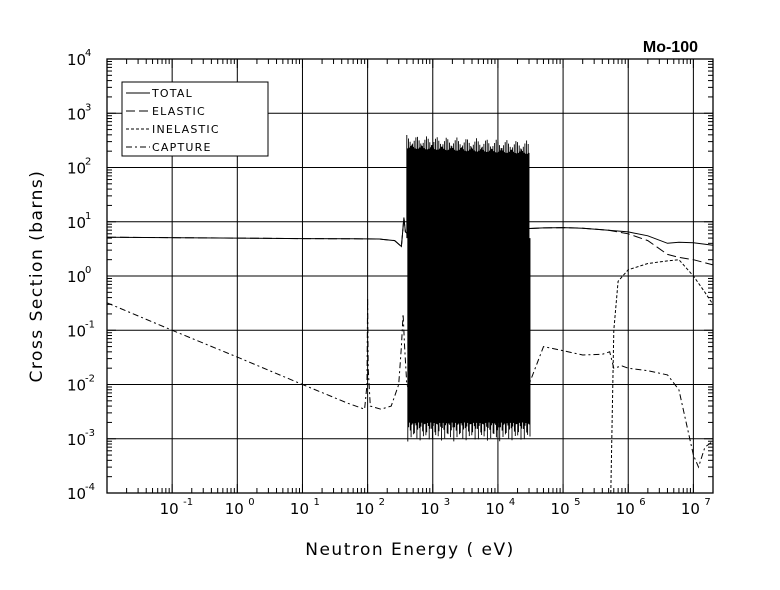 This screenshot has height=590, width=780. What do you see at coordinates (88, 216) in the screenshot?
I see `y-tick-exponent: 1` at bounding box center [88, 216].